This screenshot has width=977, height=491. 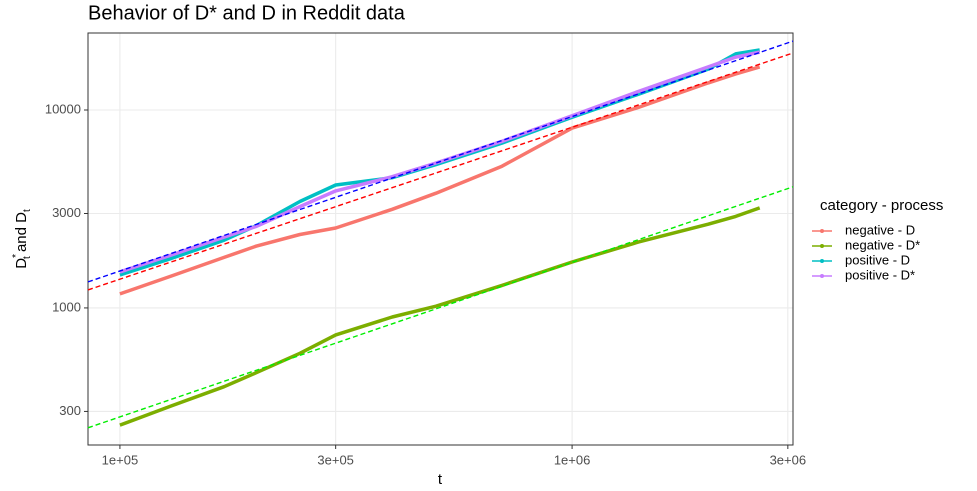 What do you see at coordinates (335, 459) in the screenshot?
I see `x-tick-label: 3e+05` at bounding box center [335, 459].